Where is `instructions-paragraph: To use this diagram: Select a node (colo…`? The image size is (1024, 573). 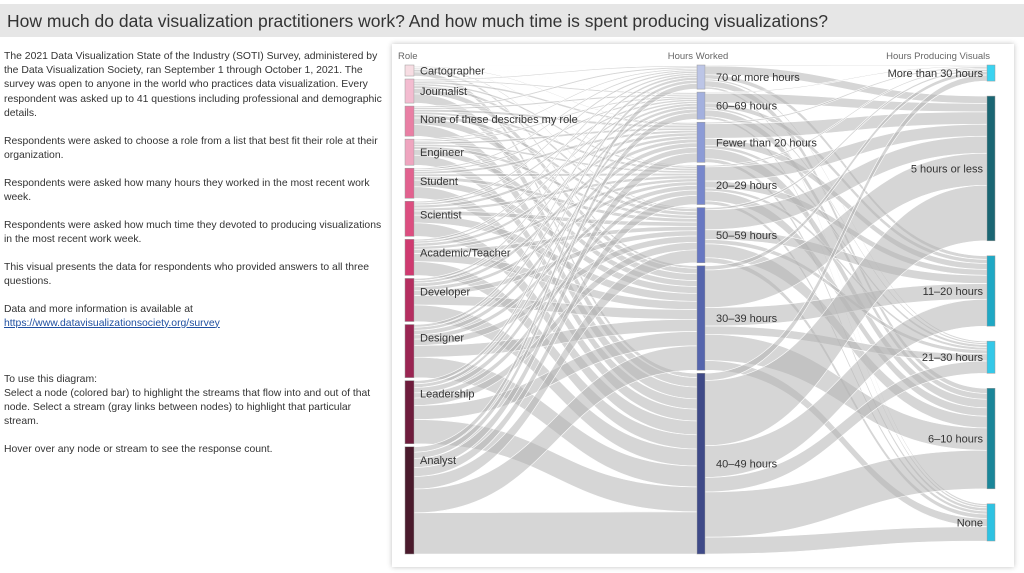 instructions-paragraph: To use this diagram: Select a node (colo… is located at coordinates (194, 401).